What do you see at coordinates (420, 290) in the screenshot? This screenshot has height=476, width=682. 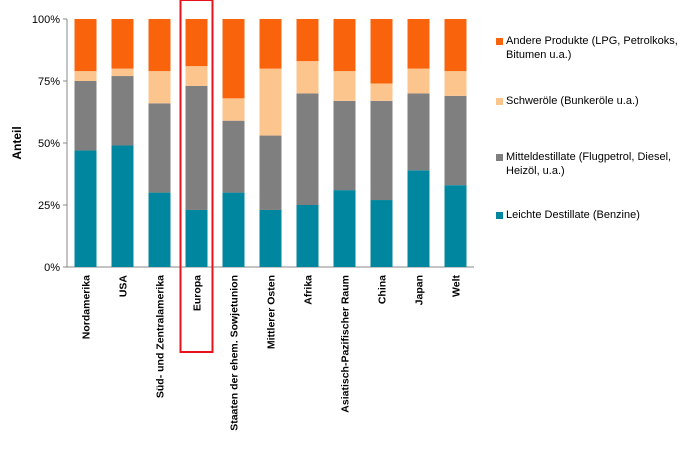 I see `x-tick-label: Japan` at bounding box center [420, 290].